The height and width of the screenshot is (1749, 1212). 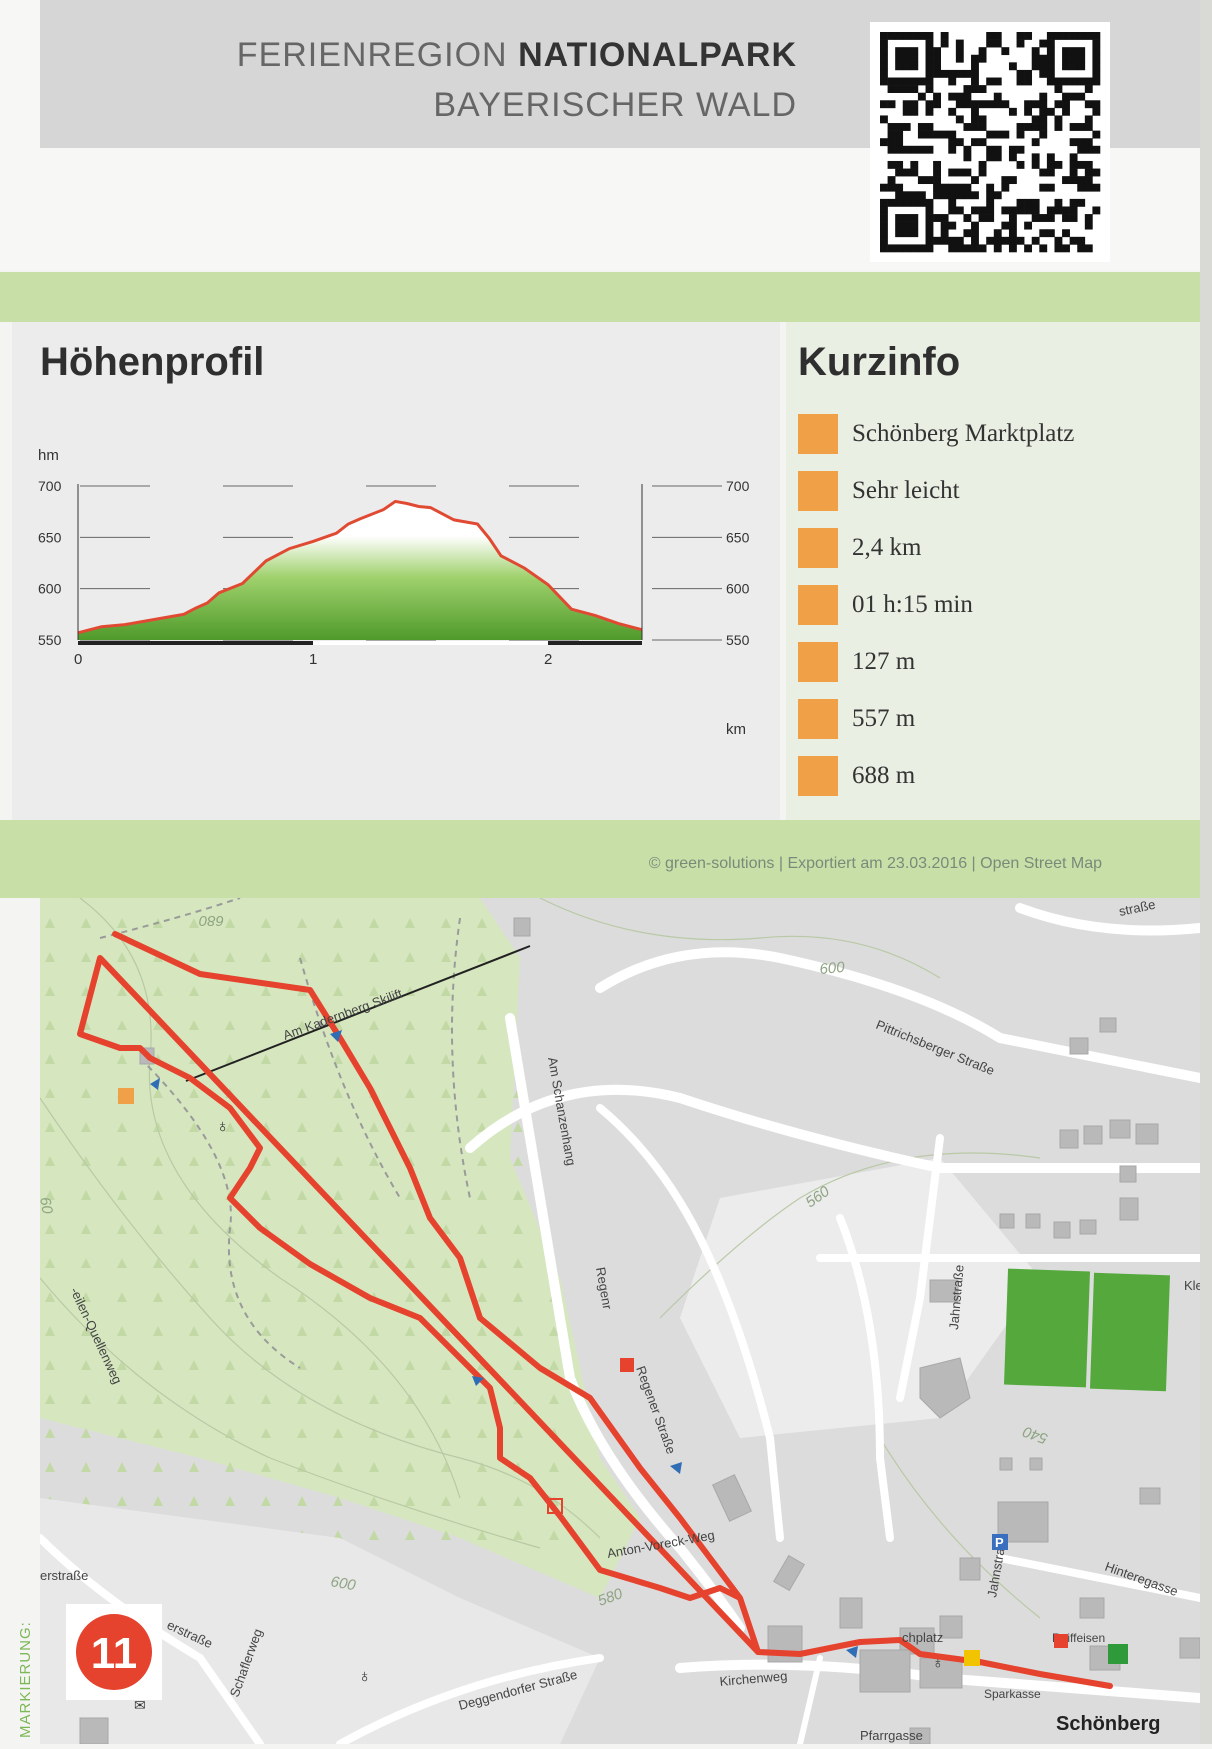 I want to click on street-label-straße-top: straße, so click(x=1137, y=908).